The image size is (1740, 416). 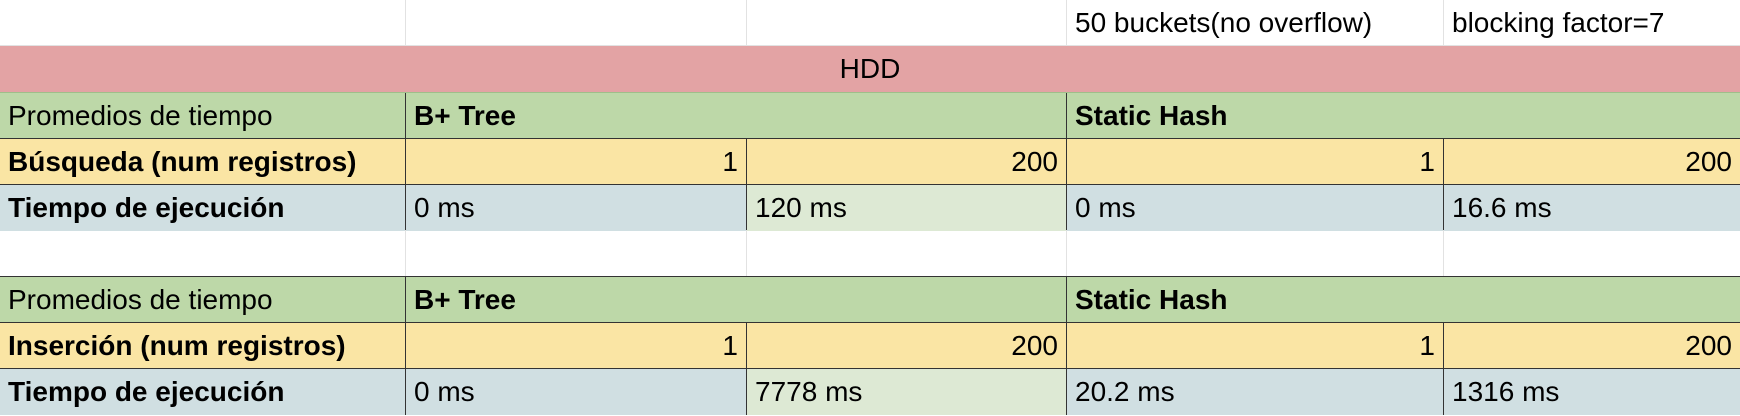 What do you see at coordinates (1255, 392) in the screenshot?
I see `insert-hash-time-1-cell: 20.2 ms` at bounding box center [1255, 392].